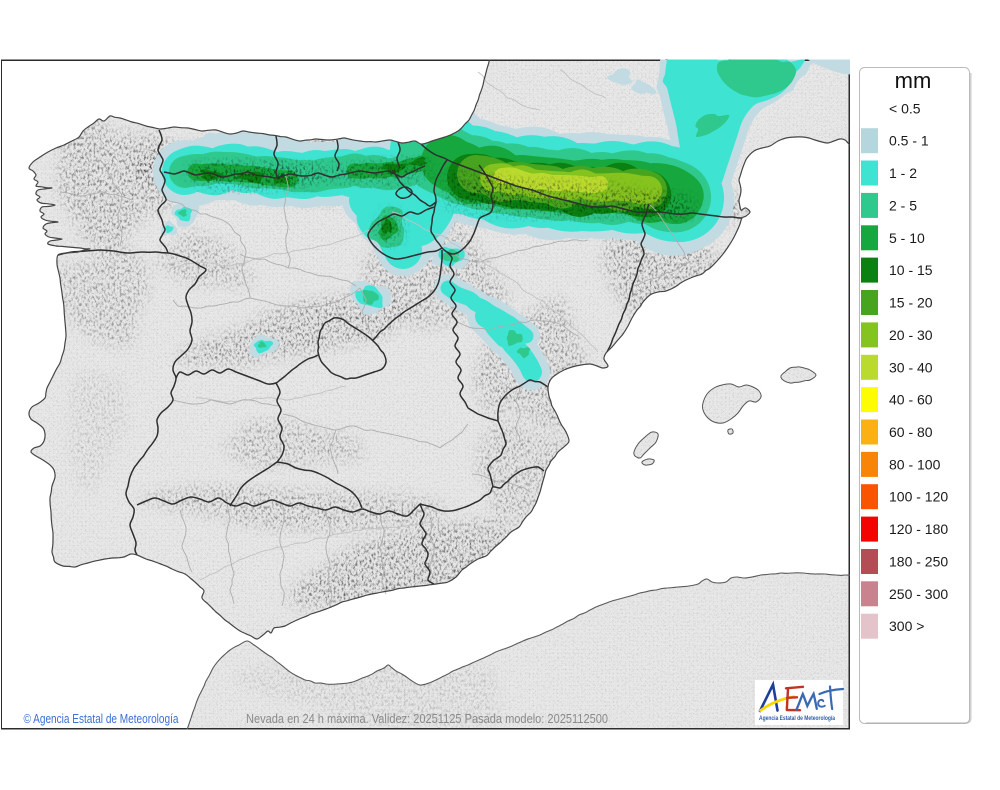  Describe the element at coordinates (911, 335) in the screenshot. I see `svg-text: 20 - 30` at that location.